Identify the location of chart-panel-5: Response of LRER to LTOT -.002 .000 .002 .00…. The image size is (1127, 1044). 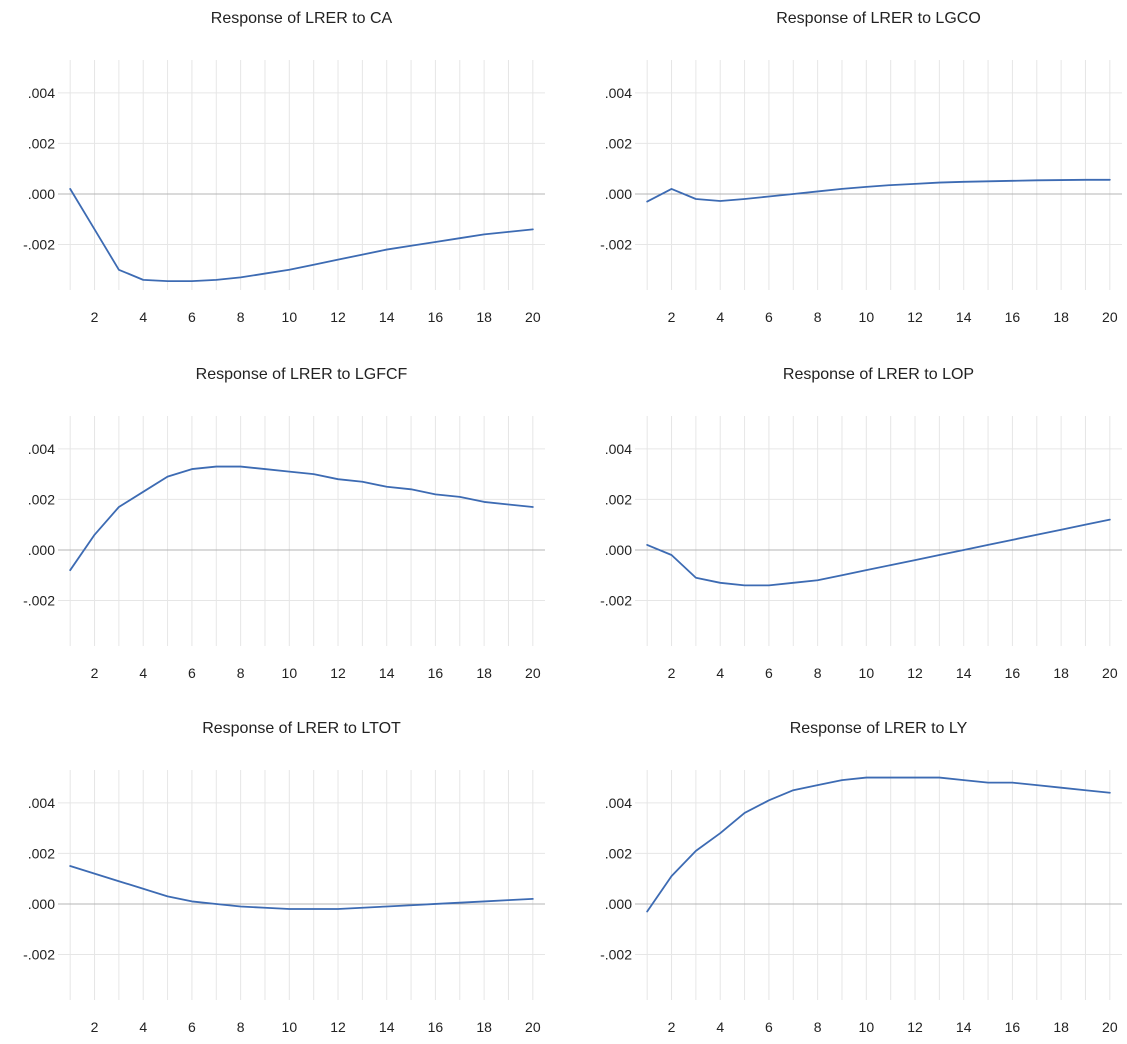
(284, 877).